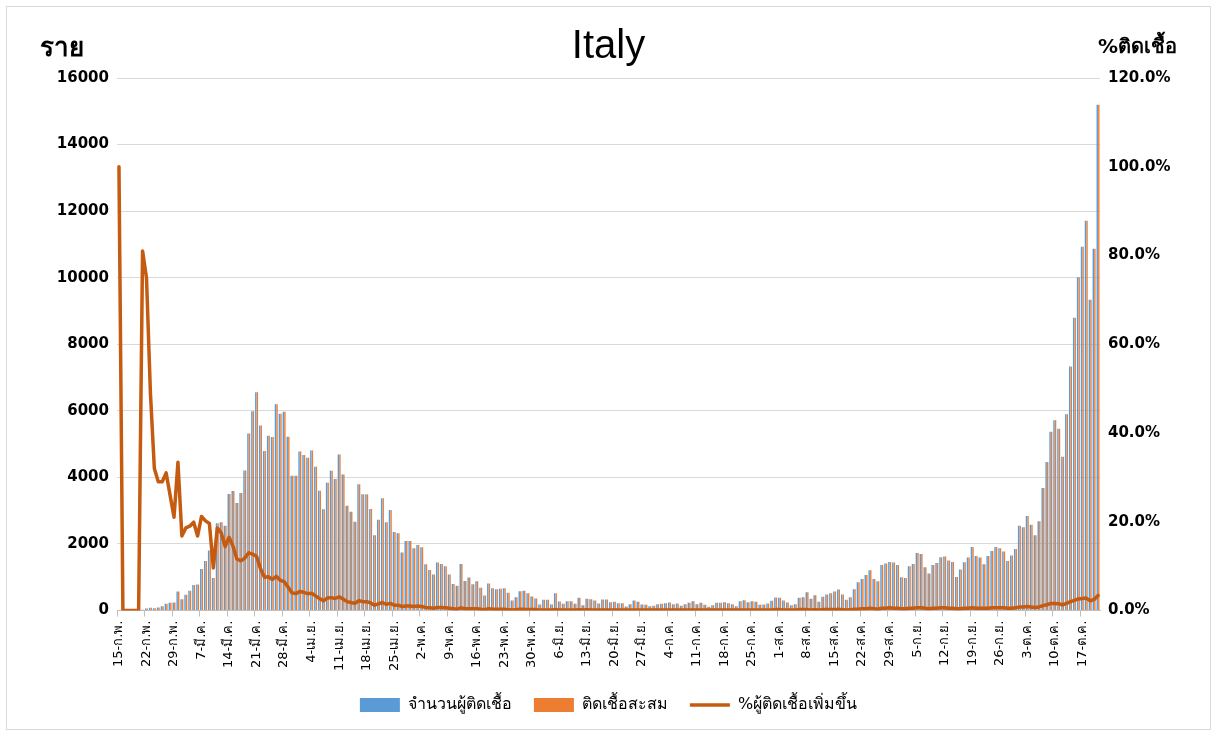 This screenshot has width=1217, height=737. Describe the element at coordinates (531, 644) in the screenshot. I see `x-tick-label: 30-พ.ค.` at that location.